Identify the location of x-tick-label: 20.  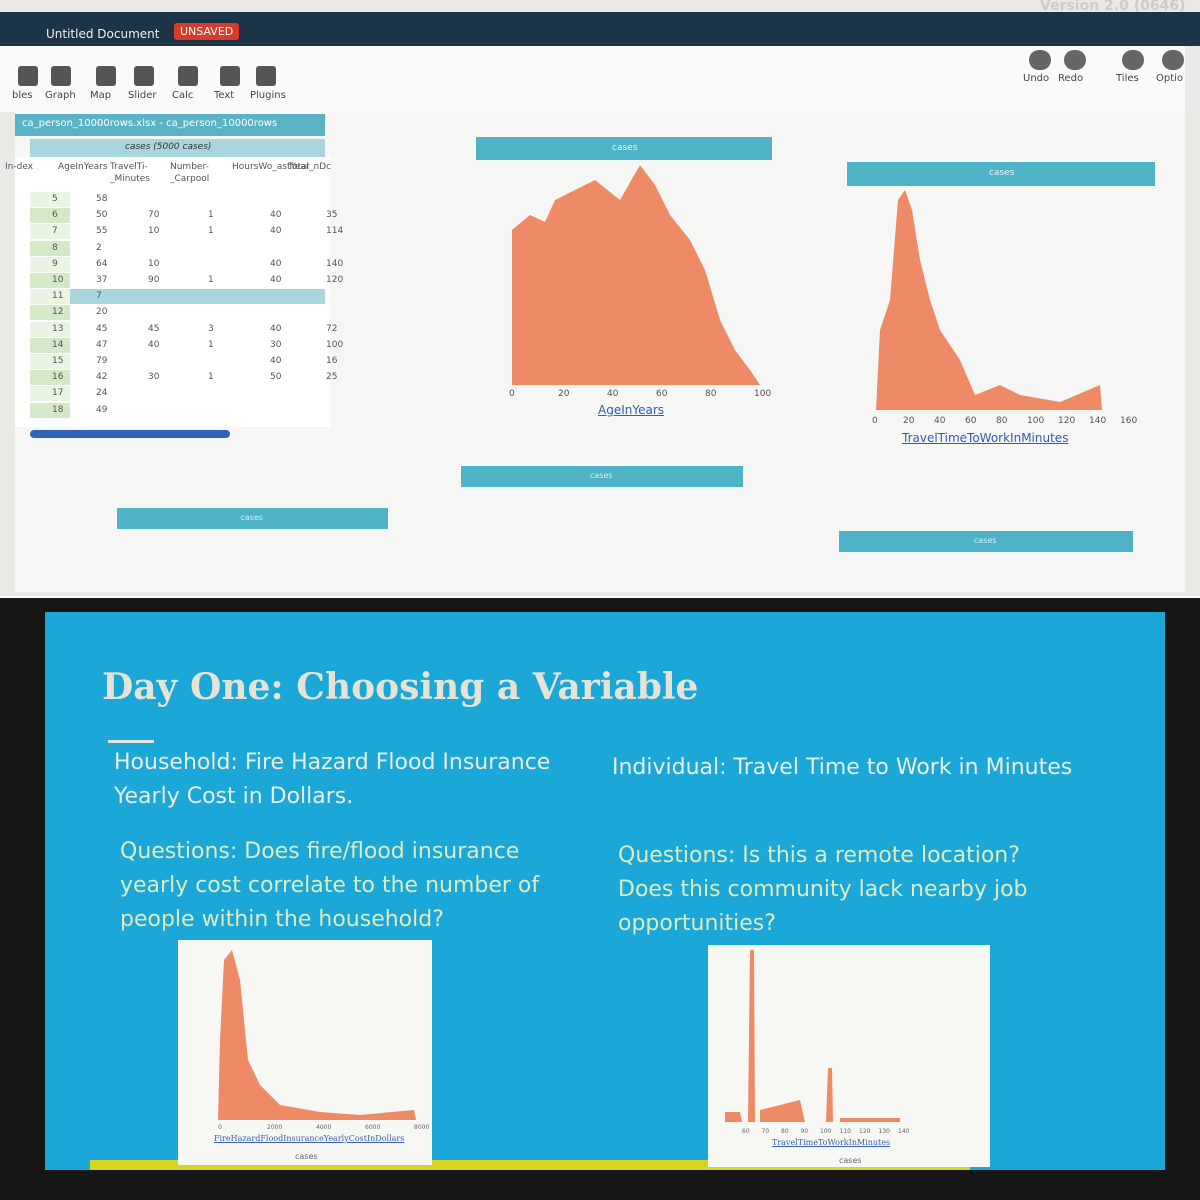
(564, 394).